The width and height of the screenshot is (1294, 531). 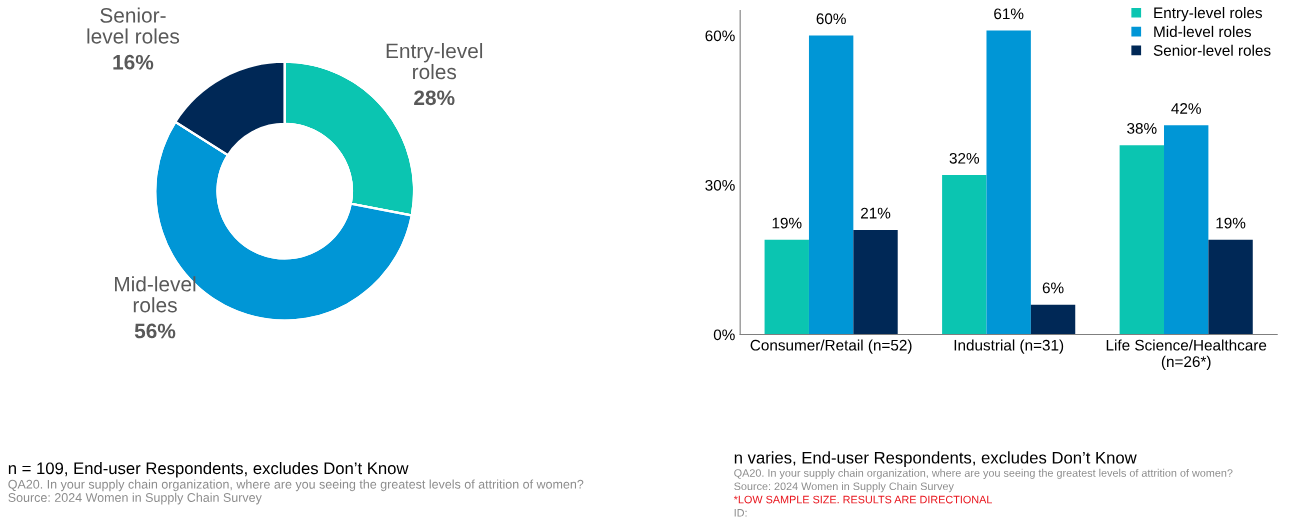 What do you see at coordinates (133, 25) in the screenshot?
I see `slice-label: Senior- level roles` at bounding box center [133, 25].